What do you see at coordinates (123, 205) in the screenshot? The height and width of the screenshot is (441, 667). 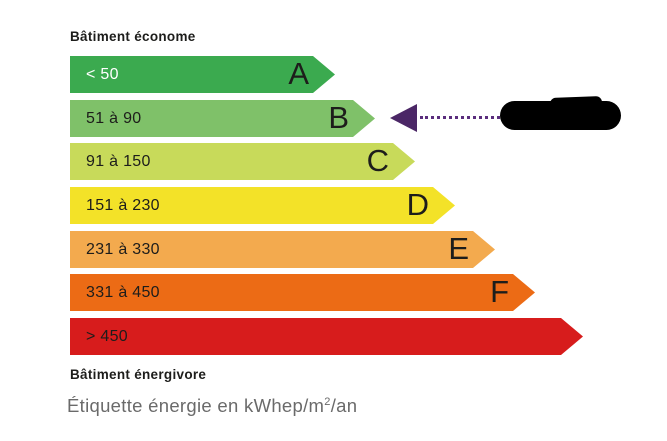 I see `range-label: 151 à 230` at bounding box center [123, 205].